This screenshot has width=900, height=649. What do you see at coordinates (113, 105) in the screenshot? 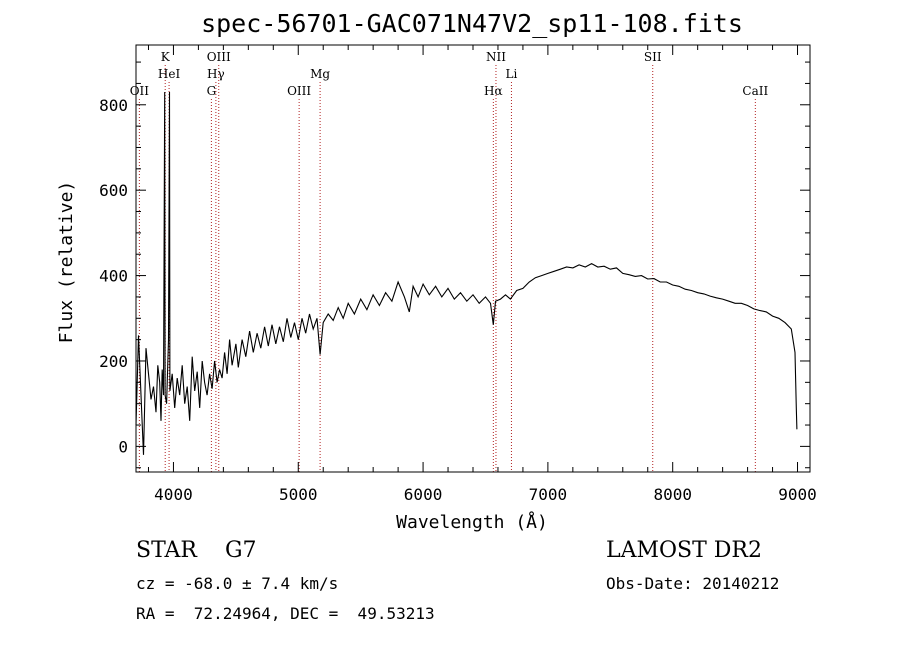
I see `y-tick-label: 800` at bounding box center [113, 105].